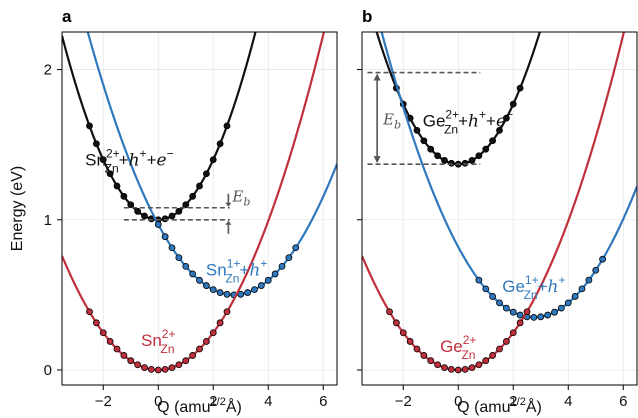 The image size is (638, 418). I want to click on panel-letter: b, so click(367, 16).